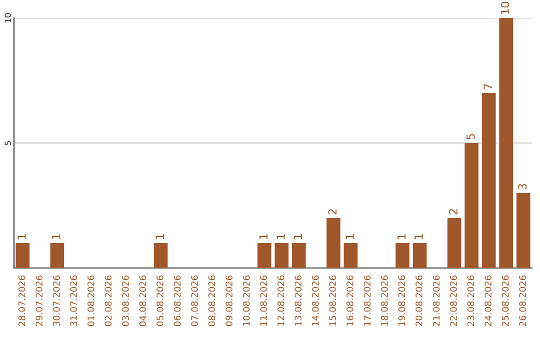  I want to click on x-tick-label: 24.08.2026, so click(488, 301).